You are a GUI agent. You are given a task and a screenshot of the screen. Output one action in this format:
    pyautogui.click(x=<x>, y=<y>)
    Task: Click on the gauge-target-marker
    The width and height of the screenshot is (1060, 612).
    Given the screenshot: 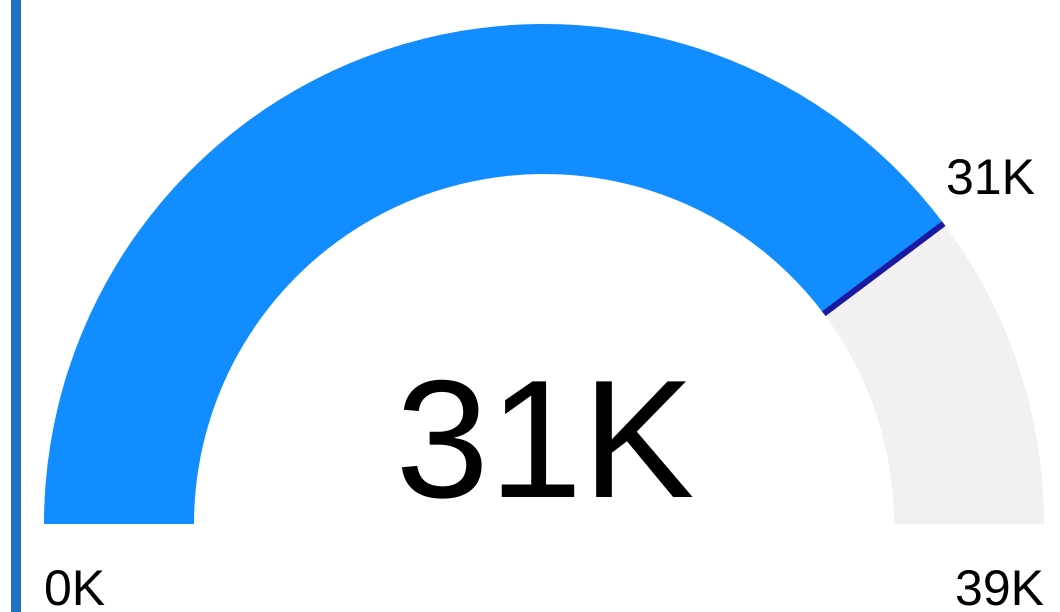 What is the action you would take?
    pyautogui.click(x=884, y=269)
    